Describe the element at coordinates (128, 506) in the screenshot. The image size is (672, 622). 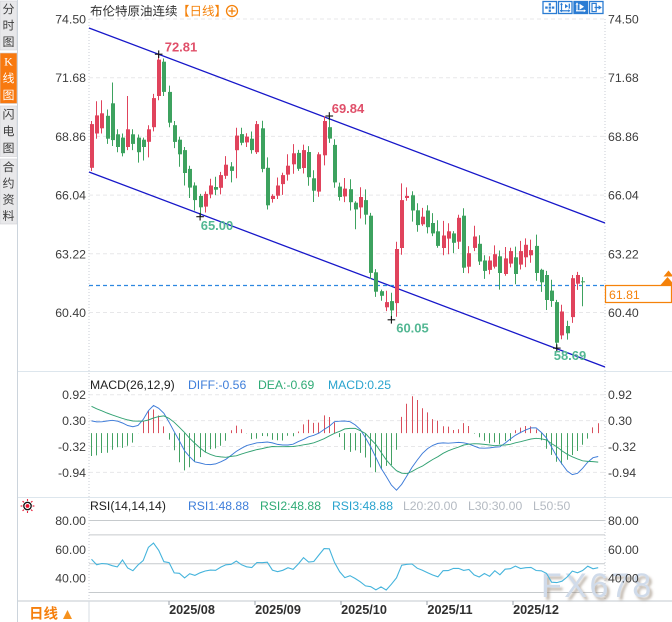
I see `svg-text: RSI(14,14,14)` at that location.